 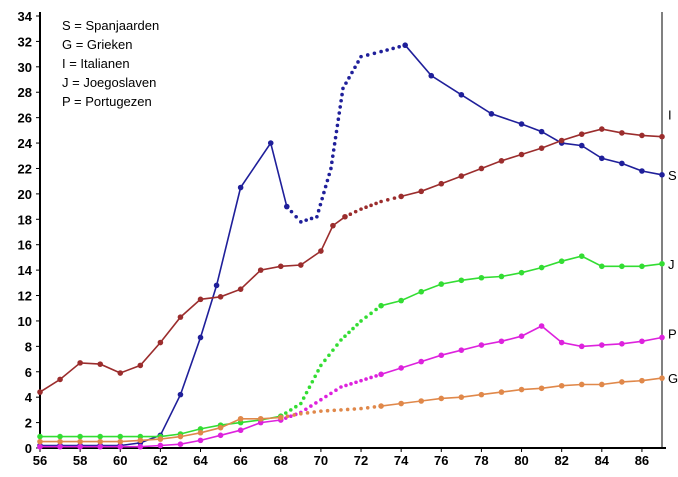 What do you see at coordinates (521, 350) in the screenshot?
I see `series-line-solid` at bounding box center [521, 350].